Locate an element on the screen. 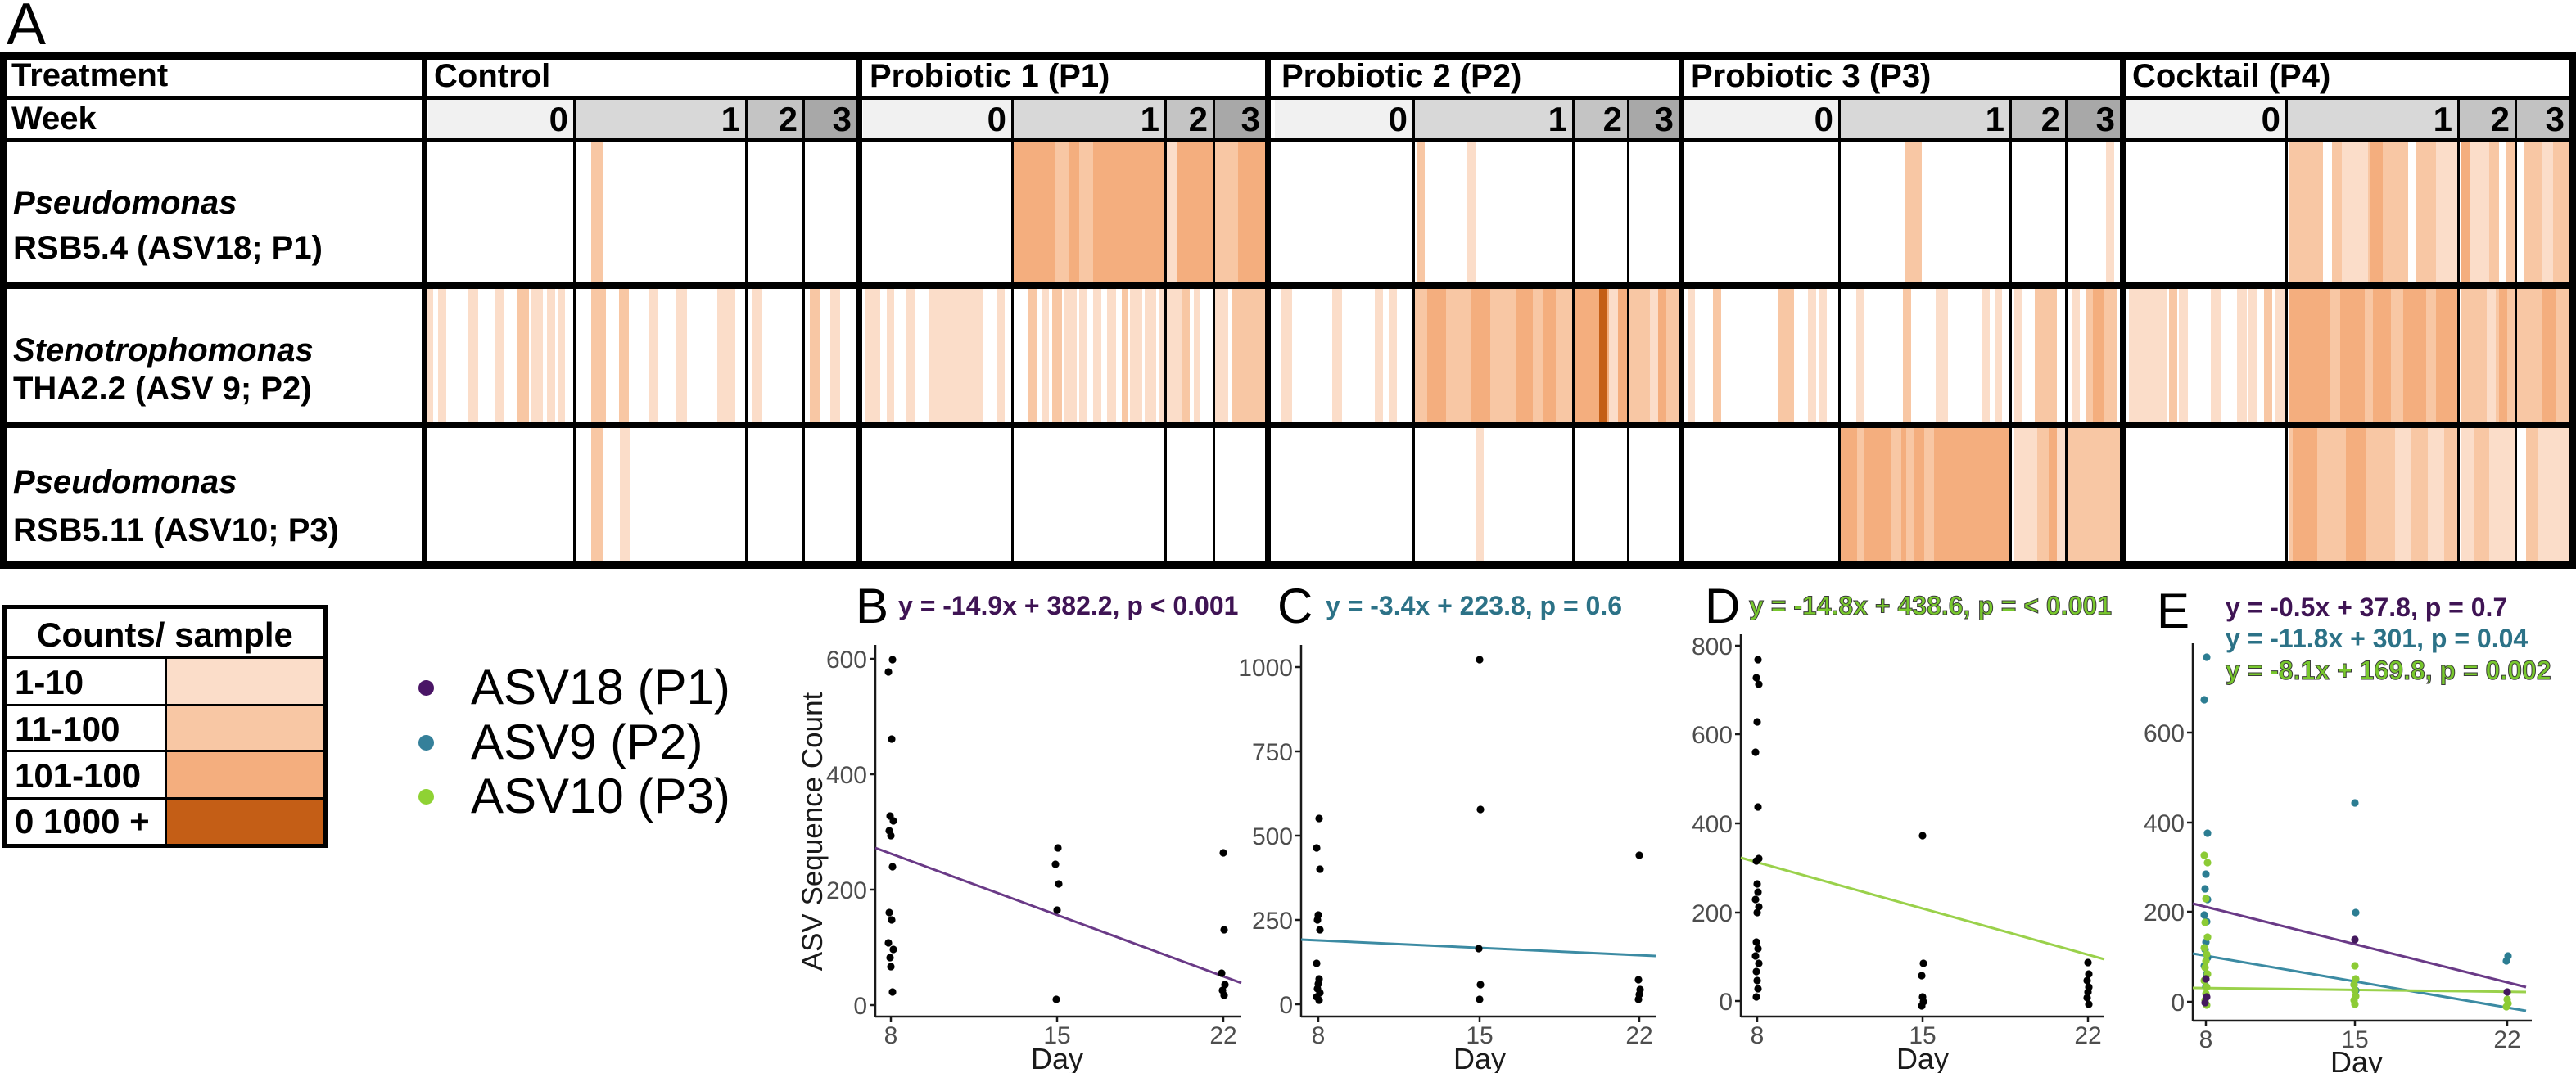 The image size is (2576, 1073). svg-text: 800 is located at coordinates (1712, 646).